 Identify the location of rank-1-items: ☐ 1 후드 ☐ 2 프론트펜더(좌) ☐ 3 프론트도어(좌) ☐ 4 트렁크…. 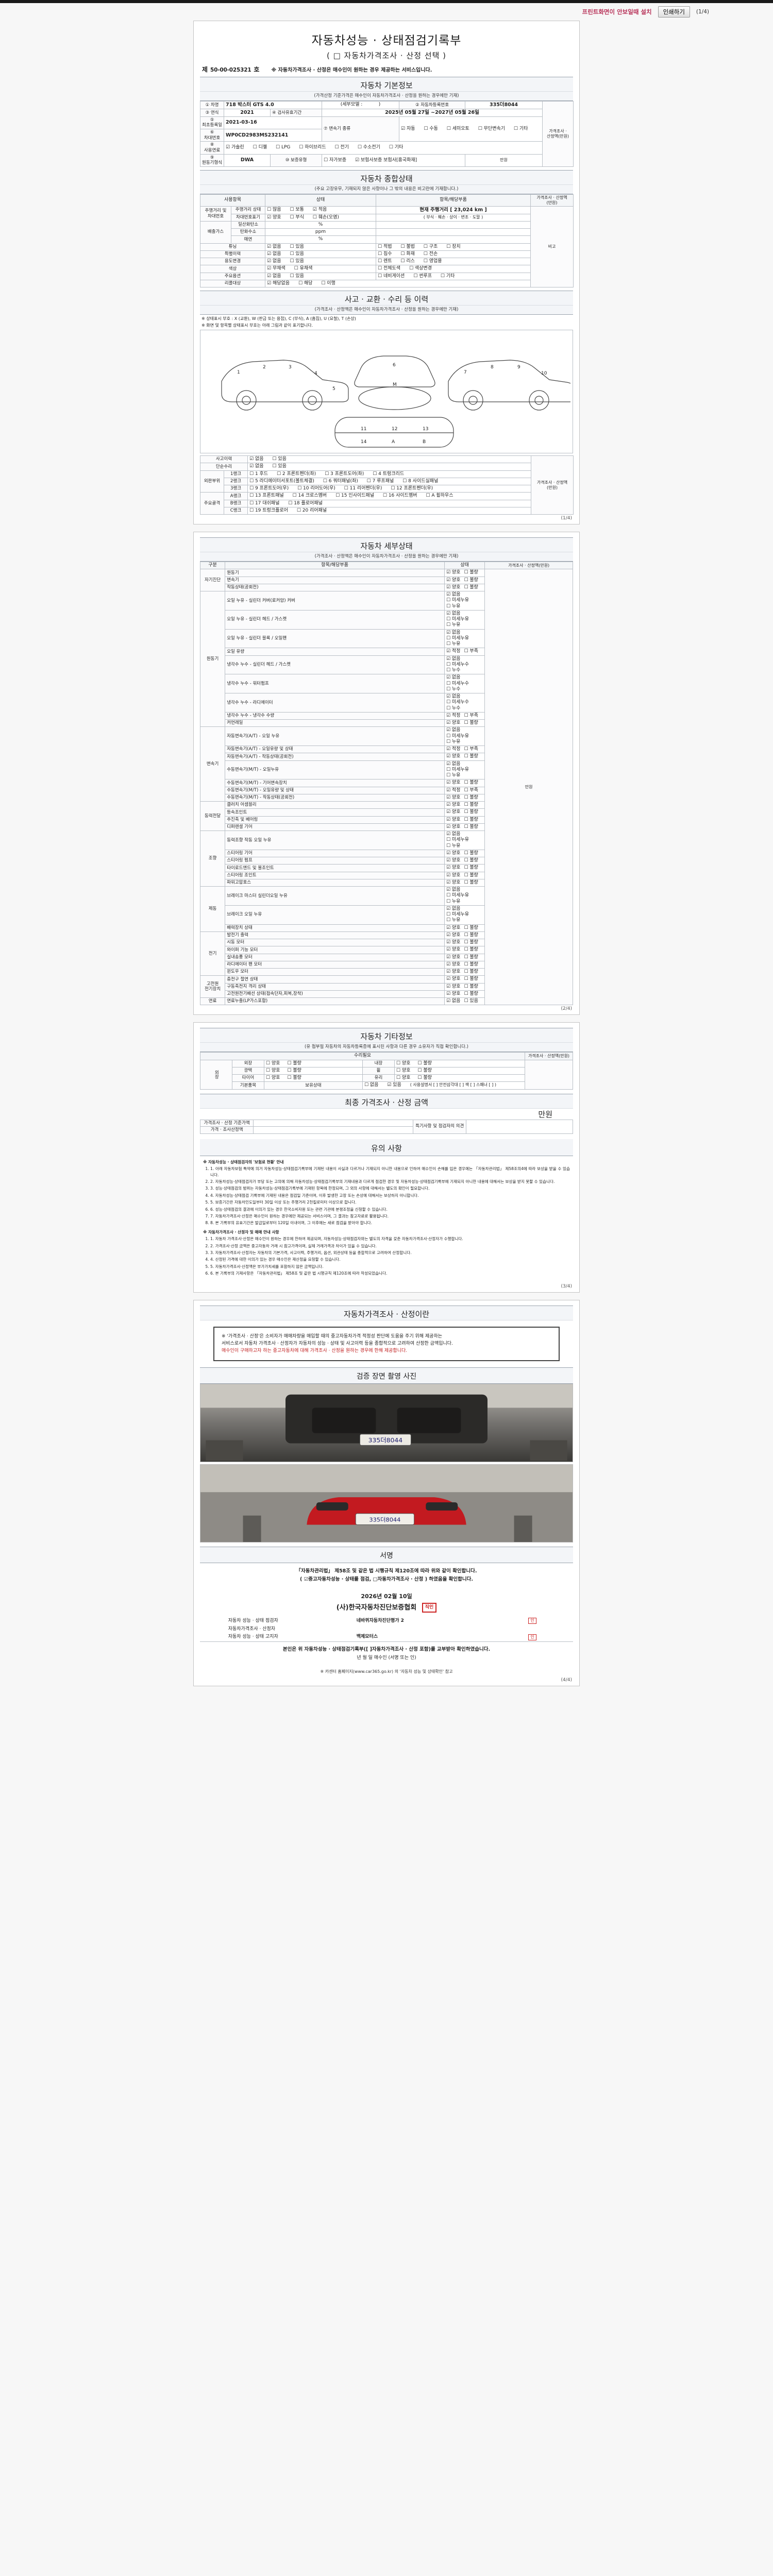
(389, 474).